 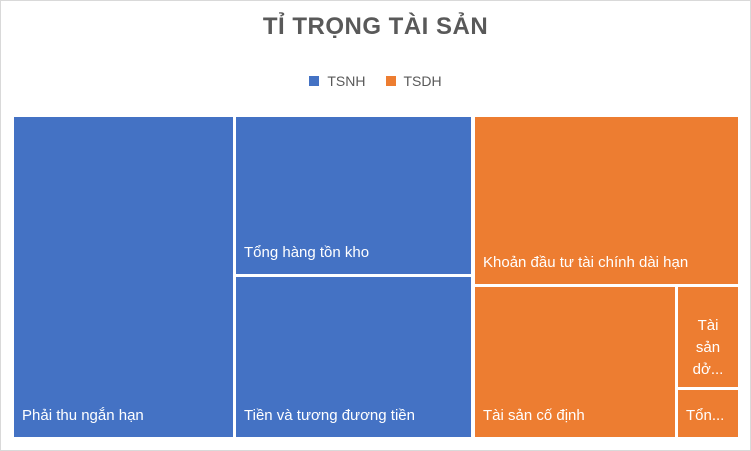 I want to click on treemap-tile: Tiền và tương đương tiền, so click(x=353, y=357).